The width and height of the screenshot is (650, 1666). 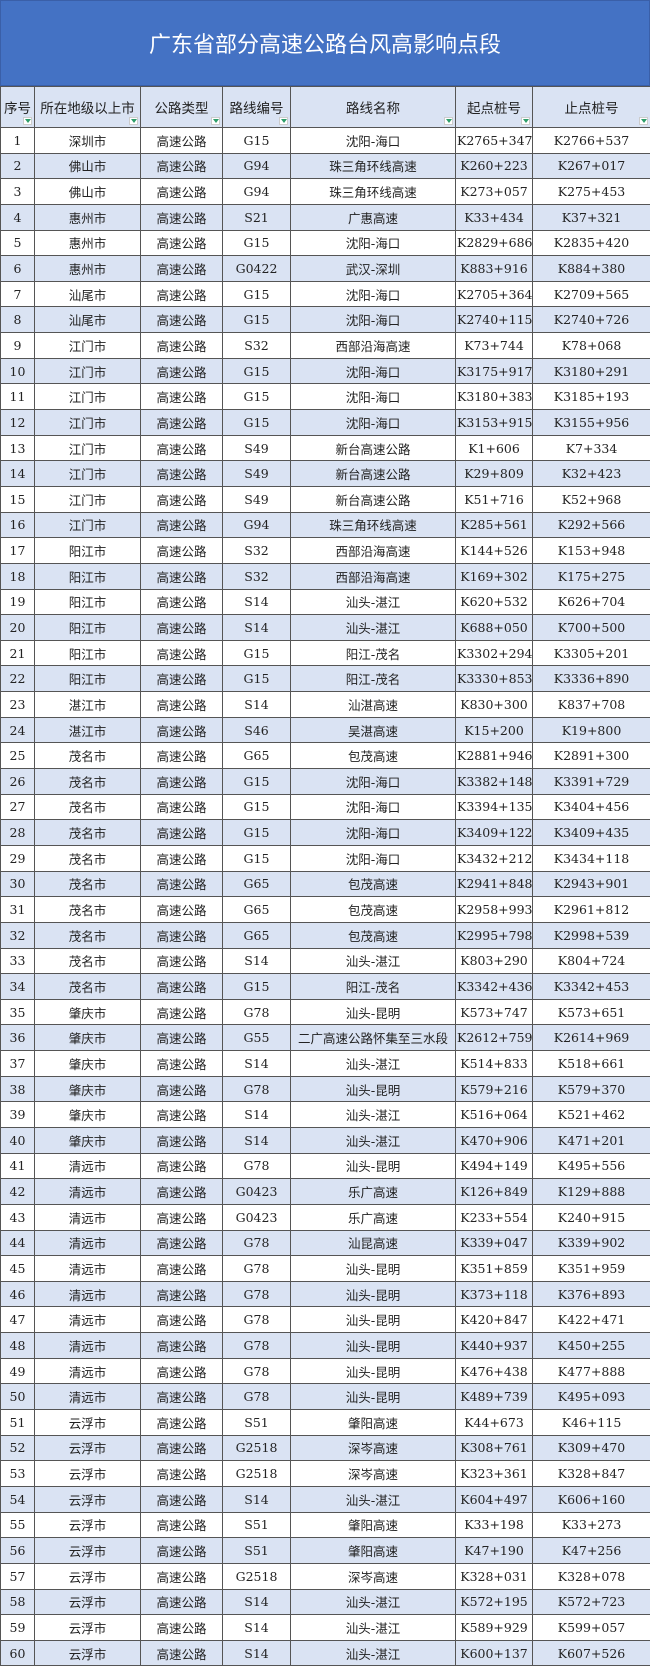 I want to click on cell-start-stake: K803+290, so click(x=494, y=961).